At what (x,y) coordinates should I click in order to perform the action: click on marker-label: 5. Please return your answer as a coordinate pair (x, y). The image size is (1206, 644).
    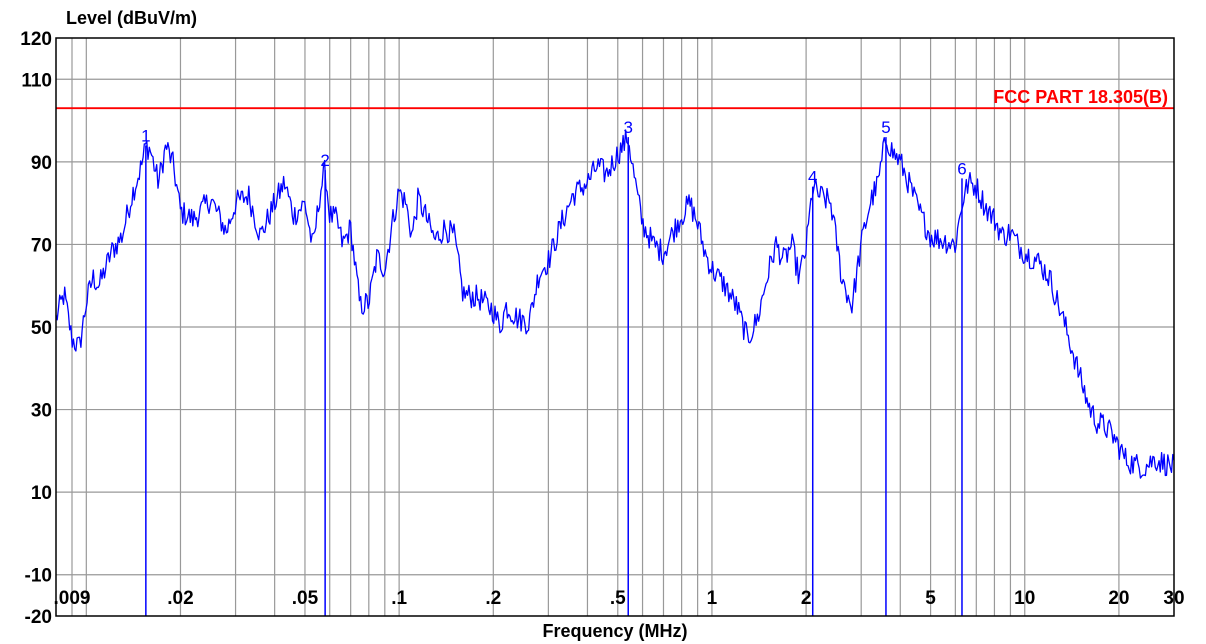
    Looking at the image, I should click on (885, 127).